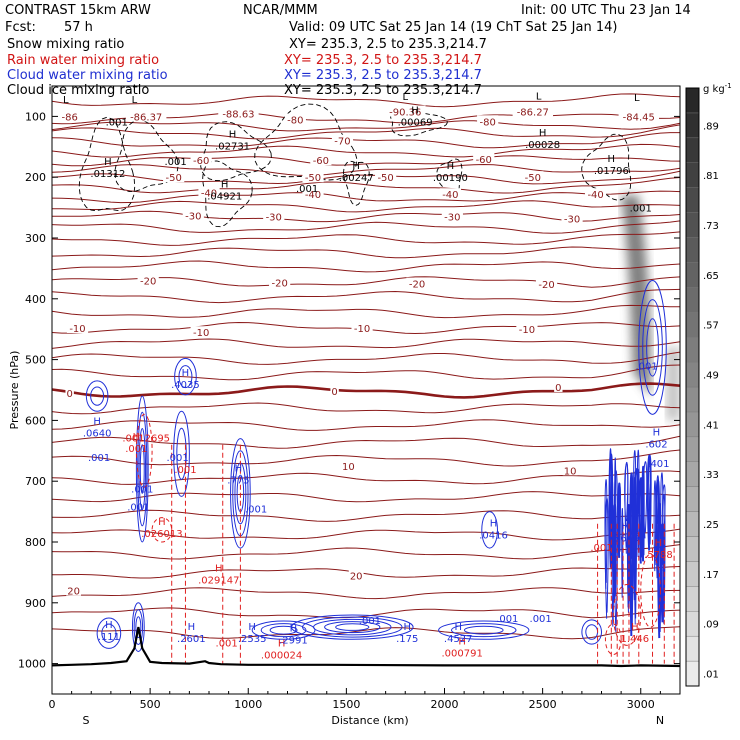 This screenshot has height=740, width=740. What do you see at coordinates (711, 575) in the screenshot?
I see `colorbar-label: .17` at bounding box center [711, 575].